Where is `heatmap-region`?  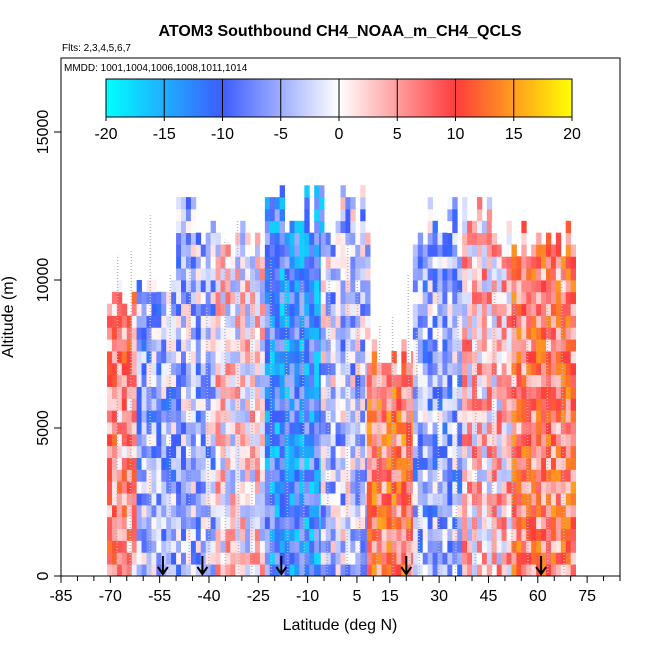 heatmap-region is located at coordinates (544, 398).